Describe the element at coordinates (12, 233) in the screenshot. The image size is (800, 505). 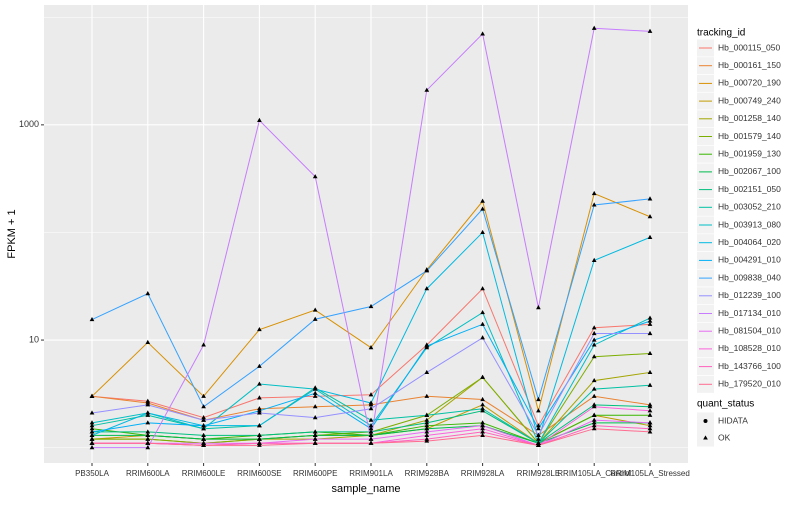
I see `y-axis-title: FPKM + 1` at that location.